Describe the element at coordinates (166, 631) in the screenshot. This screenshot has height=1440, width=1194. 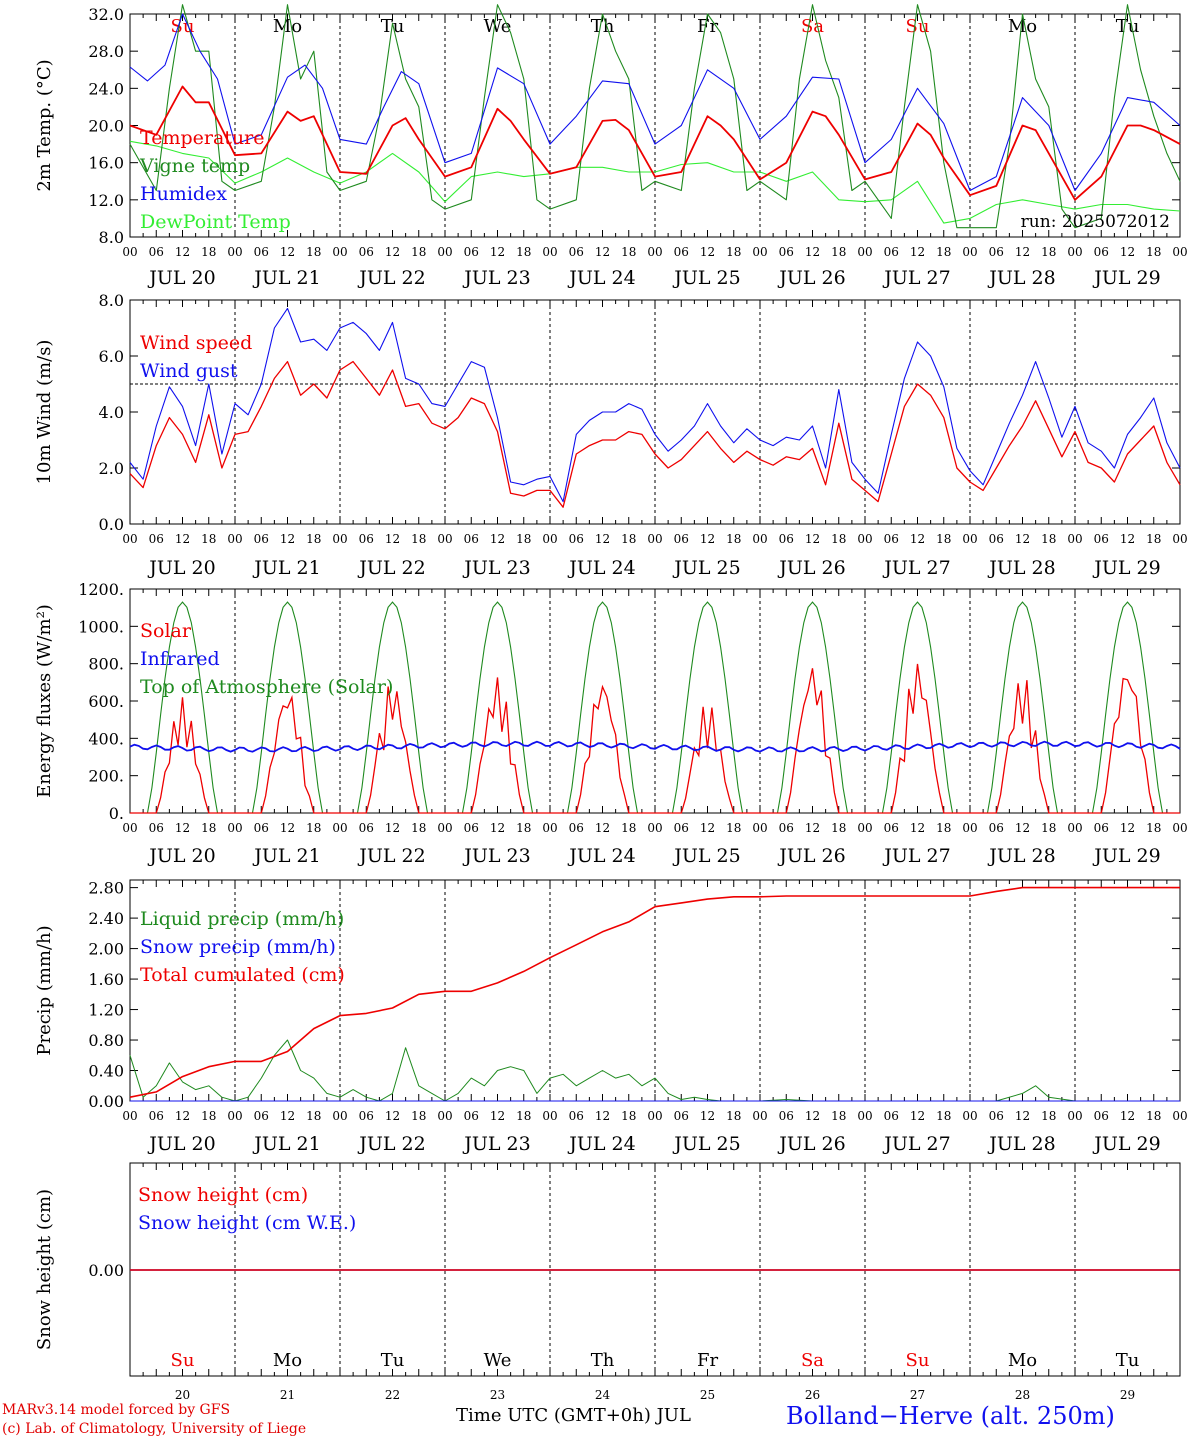
I see `legend-entry: Solar` at that location.